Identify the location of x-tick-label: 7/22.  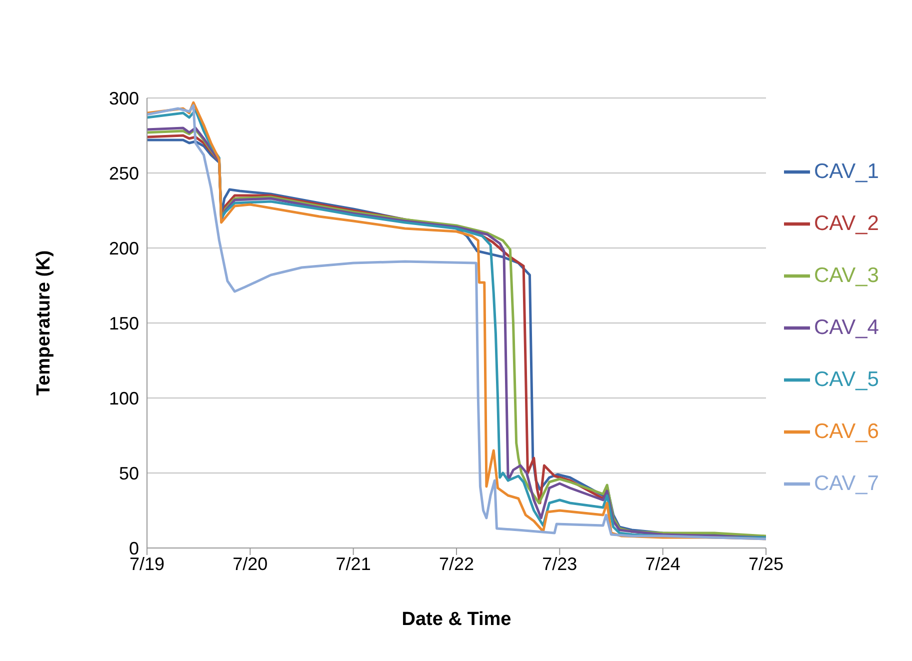
(456, 564).